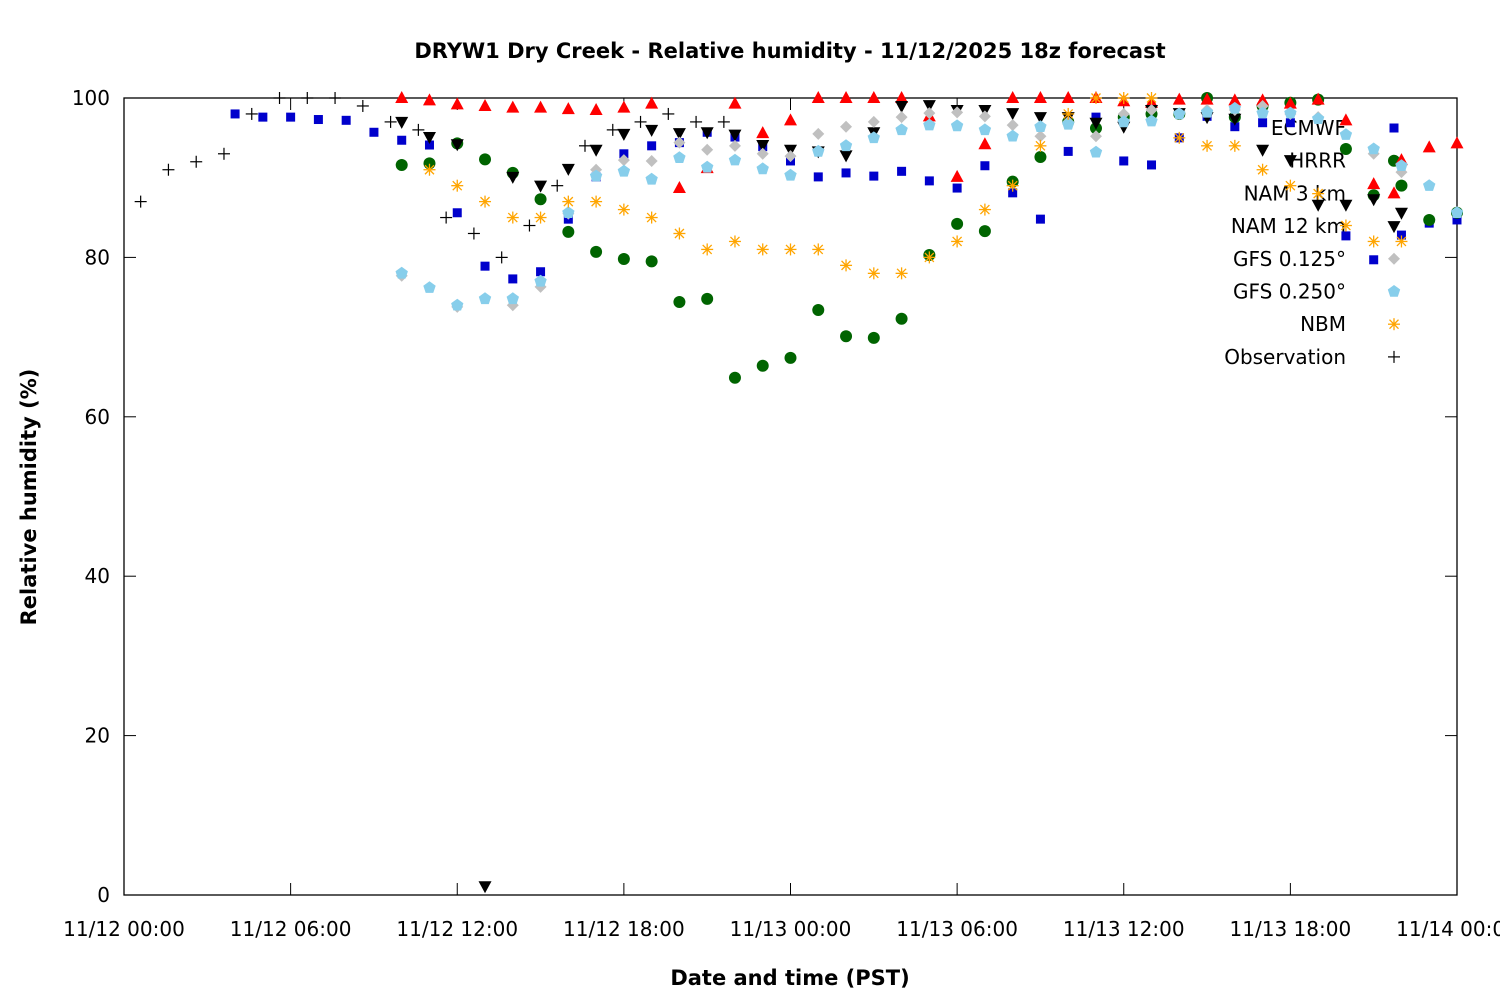 This screenshot has height=1000, width=1500. Describe the element at coordinates (291, 929) in the screenshot. I see `x-tick-label: 11/12 06:00` at that location.